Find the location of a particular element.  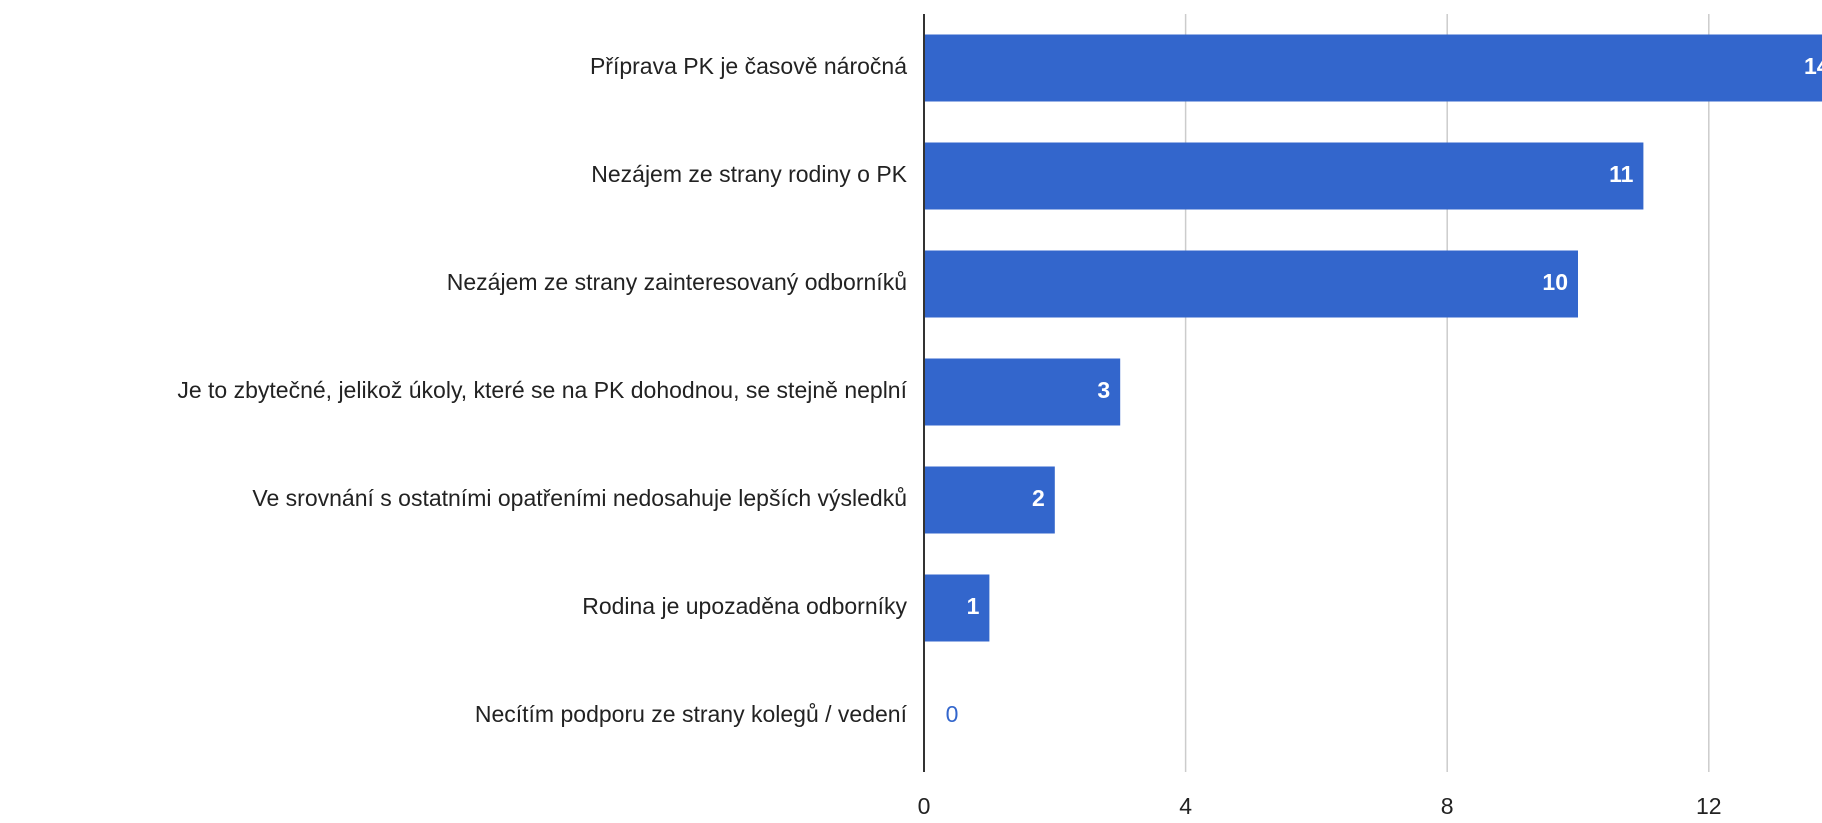

x-tick-label: 0 is located at coordinates (924, 806).